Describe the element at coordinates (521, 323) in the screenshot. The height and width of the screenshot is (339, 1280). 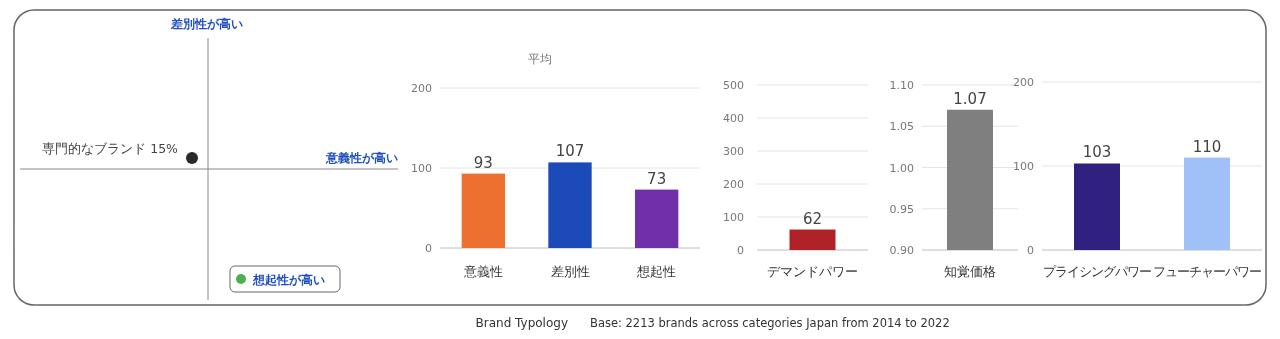
I see `text: Brand Typology` at that location.